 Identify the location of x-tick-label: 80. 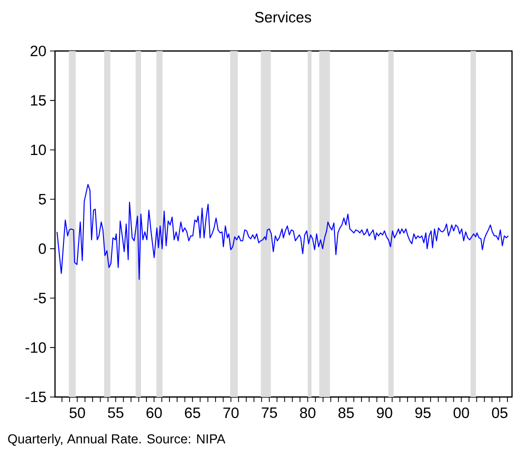
(308, 413).